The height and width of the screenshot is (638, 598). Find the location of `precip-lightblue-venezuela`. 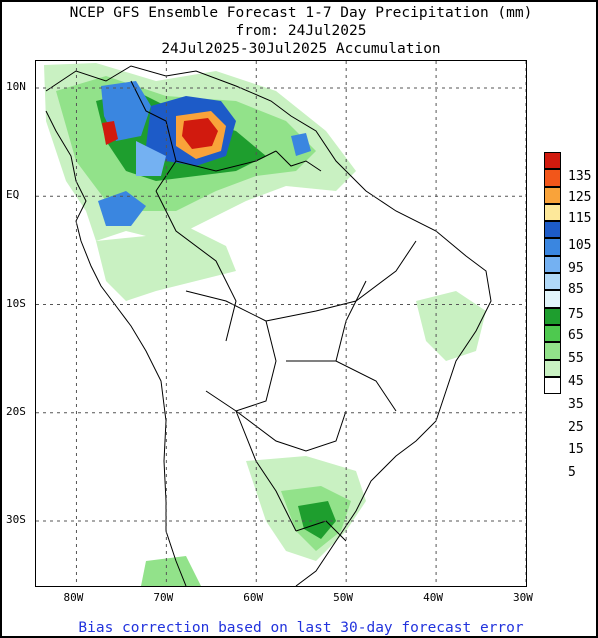

precip-lightblue-venezuela is located at coordinates (151, 158).